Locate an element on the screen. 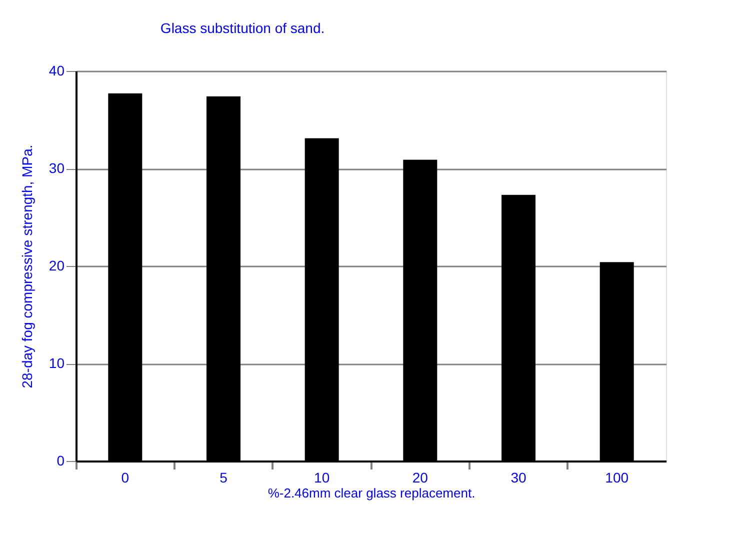 The width and height of the screenshot is (742, 543). chart-title: Glass substitution of sand. is located at coordinates (242, 28).